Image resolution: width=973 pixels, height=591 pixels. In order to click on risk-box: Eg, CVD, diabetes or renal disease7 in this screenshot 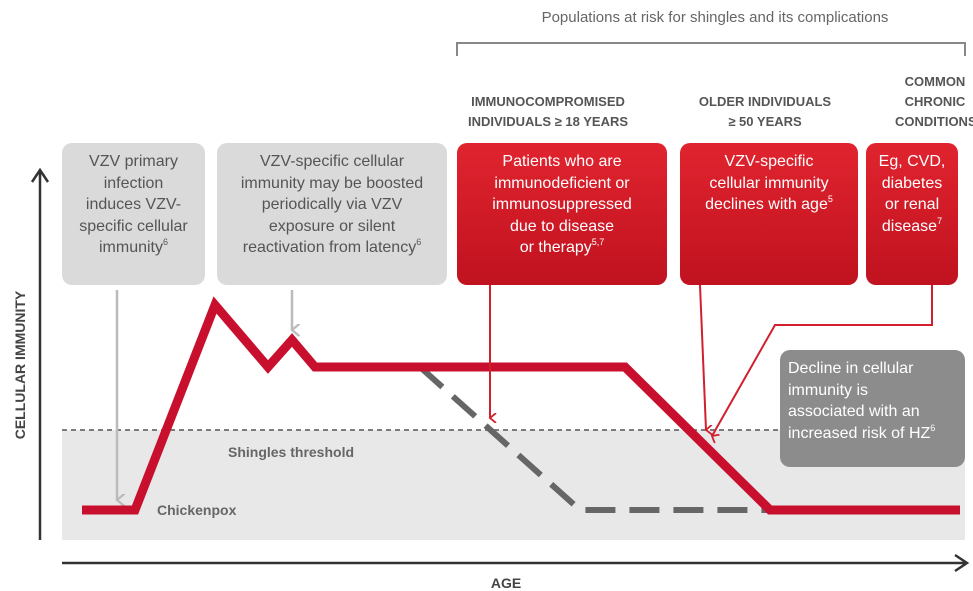, I will do `click(912, 214)`.